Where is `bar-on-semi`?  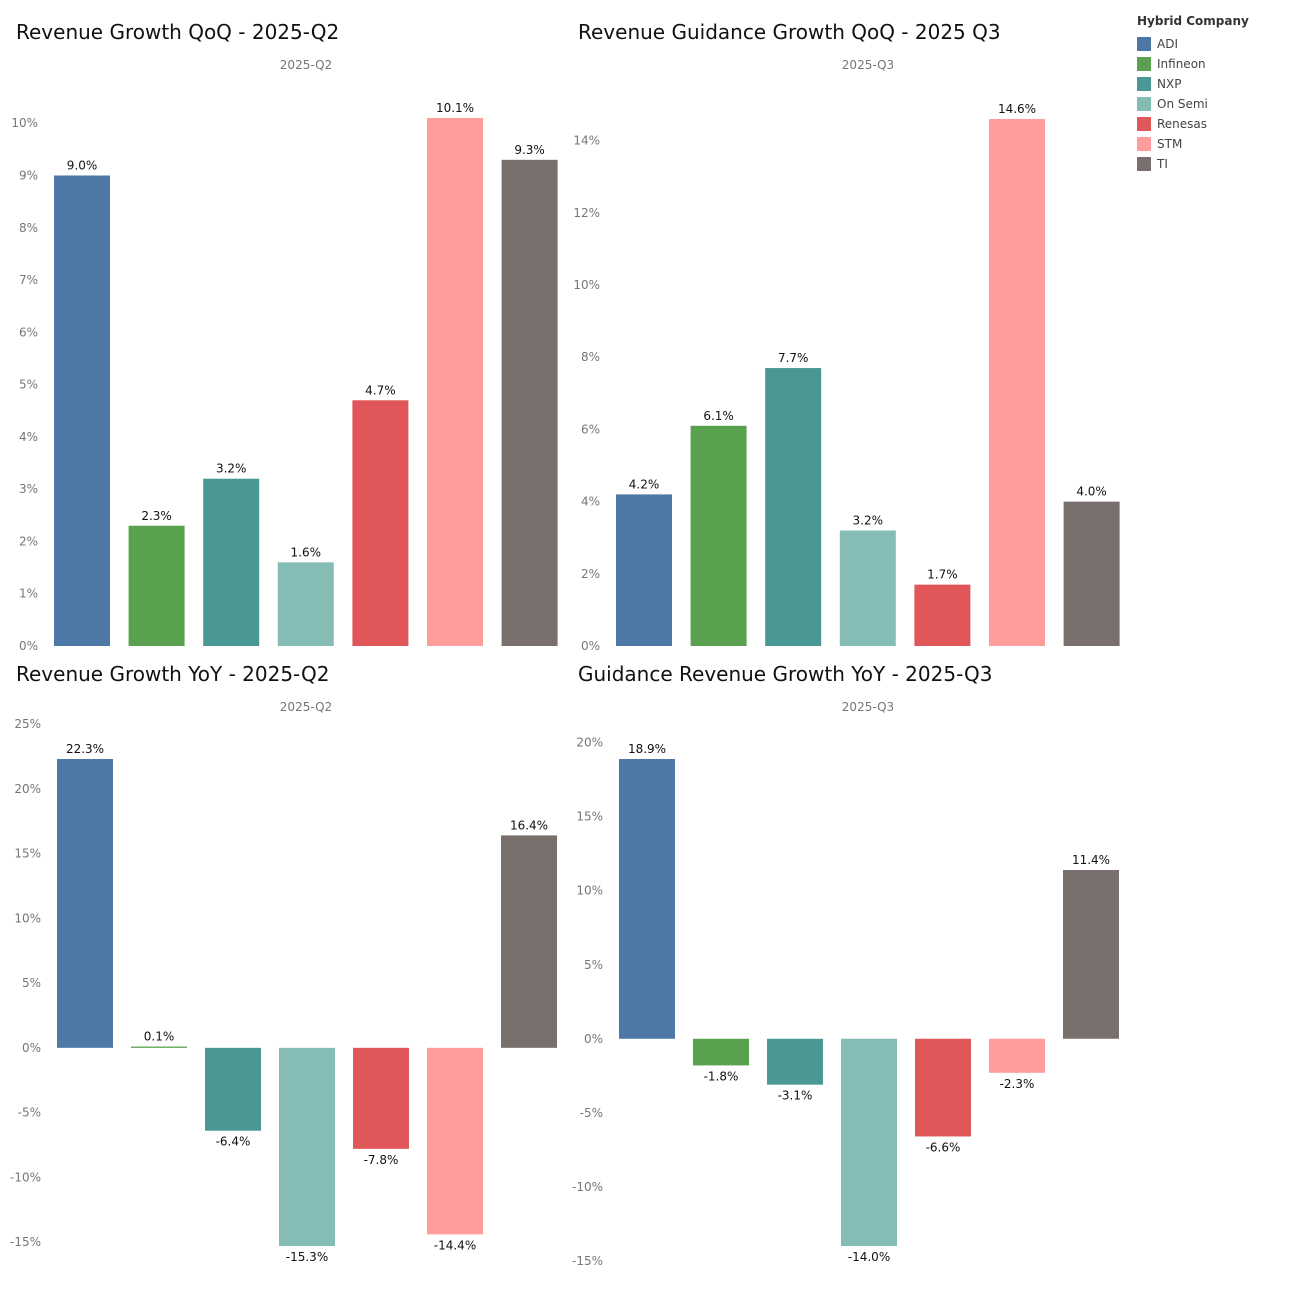 bar-on-semi is located at coordinates (869, 1142).